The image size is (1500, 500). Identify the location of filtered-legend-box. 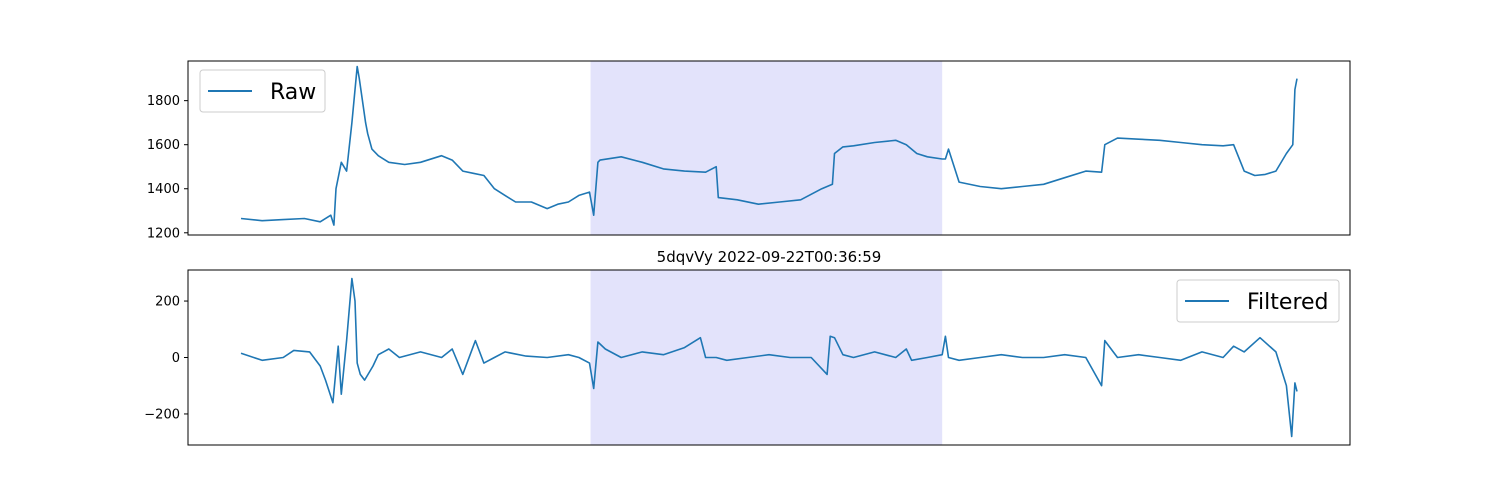
(1258, 301).